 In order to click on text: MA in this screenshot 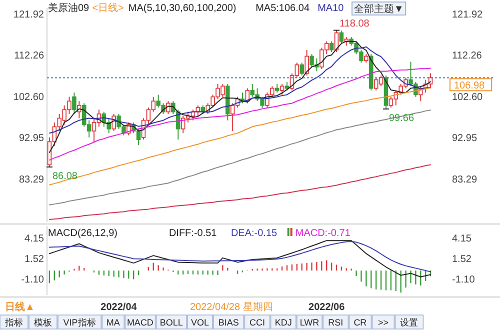, I will do `click(113, 323)`.